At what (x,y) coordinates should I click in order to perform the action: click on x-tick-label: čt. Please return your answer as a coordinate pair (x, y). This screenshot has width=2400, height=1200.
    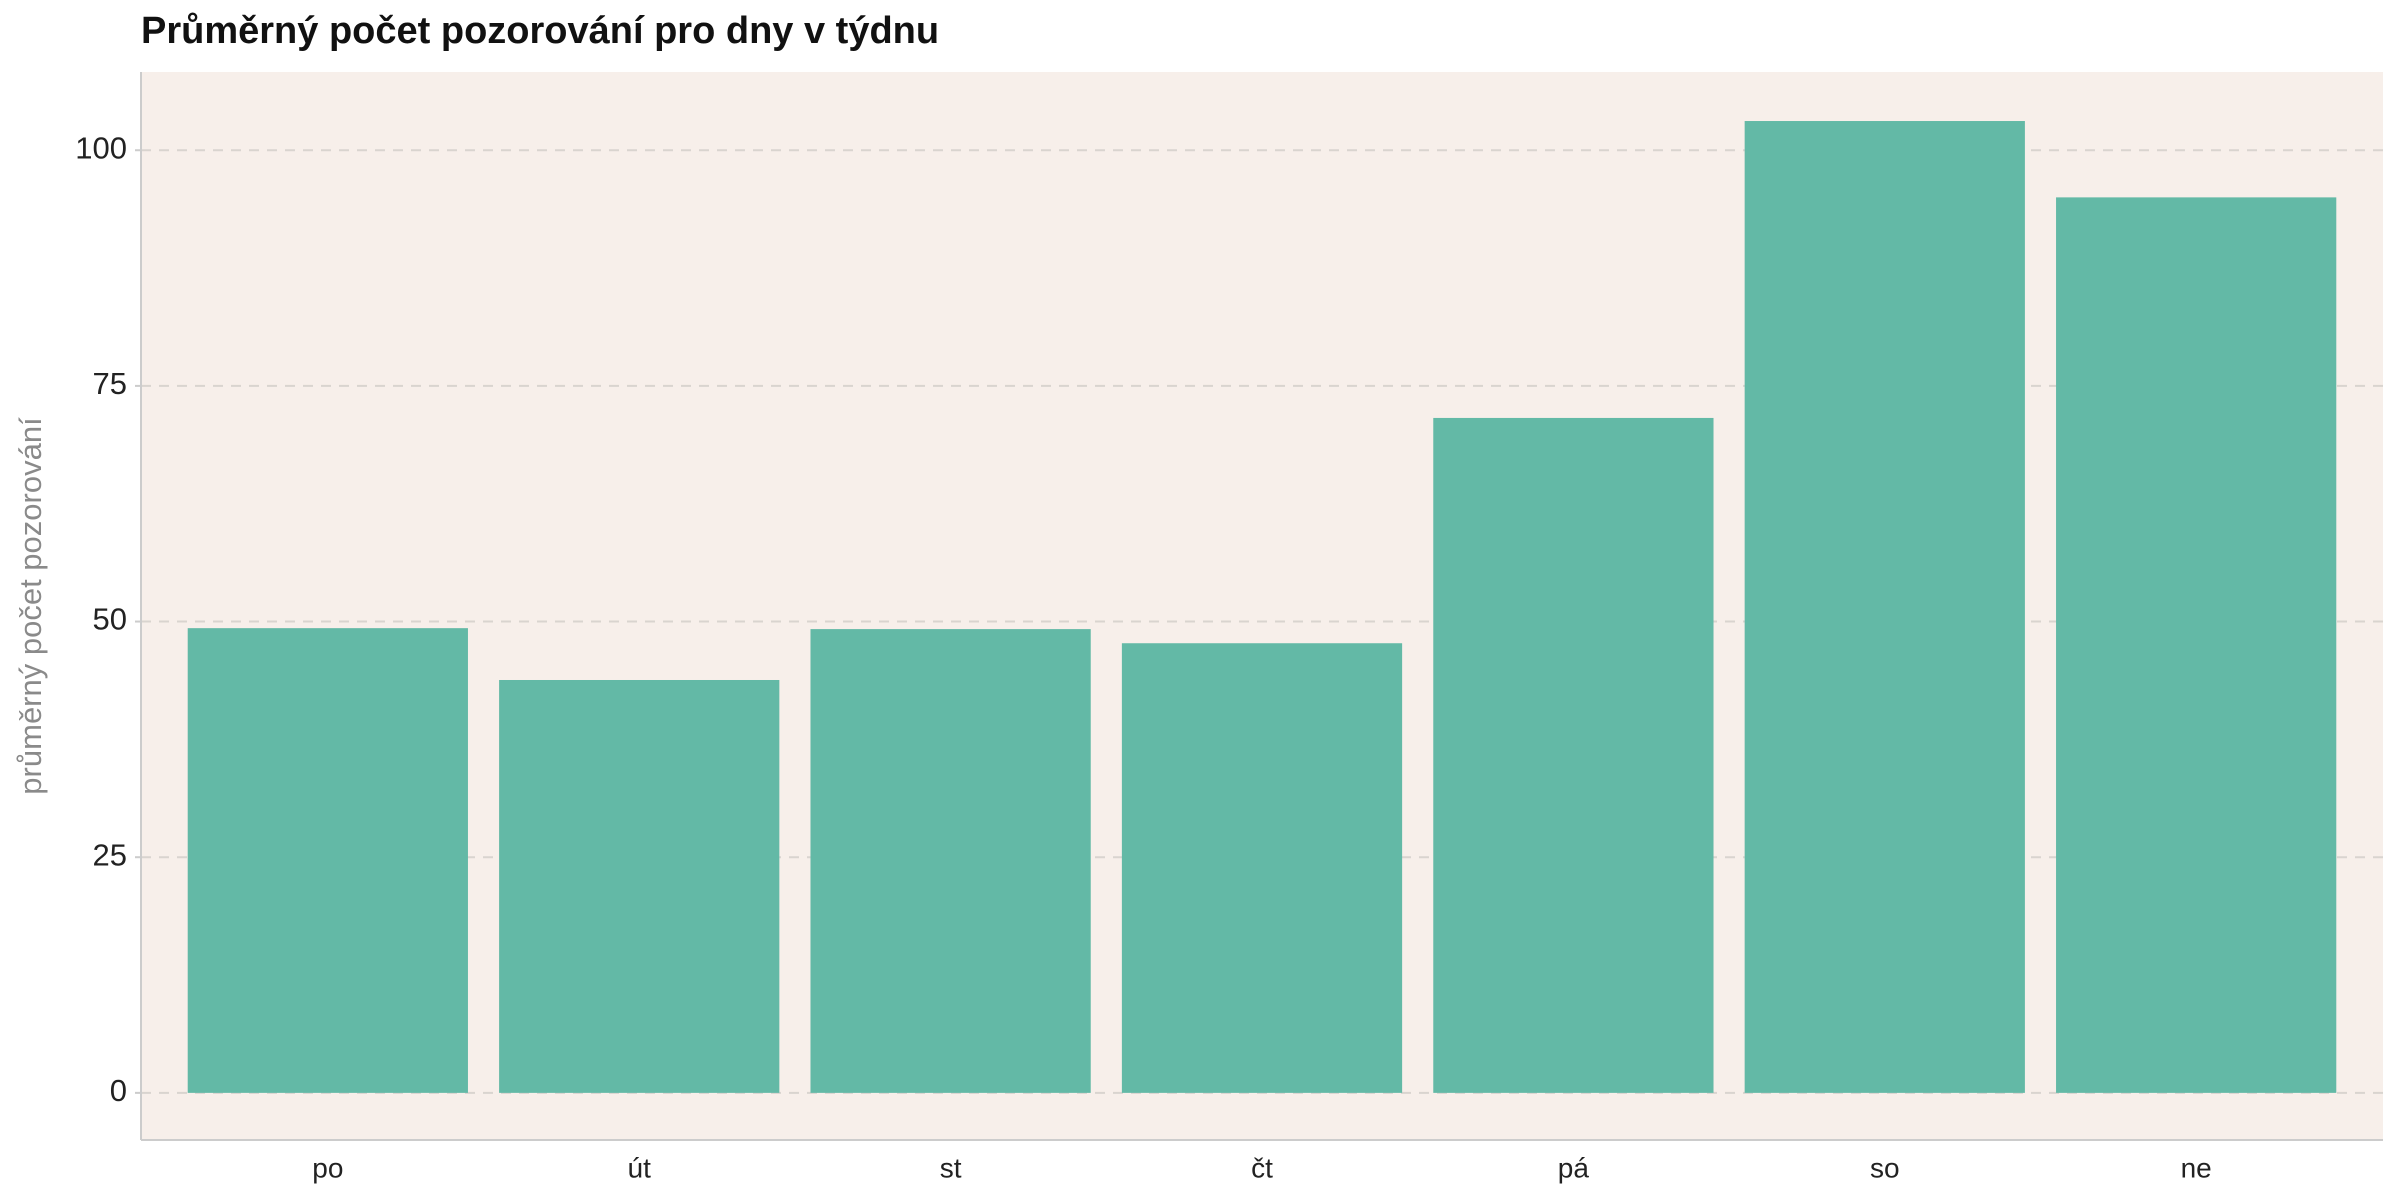
    Looking at the image, I should click on (1262, 1167).